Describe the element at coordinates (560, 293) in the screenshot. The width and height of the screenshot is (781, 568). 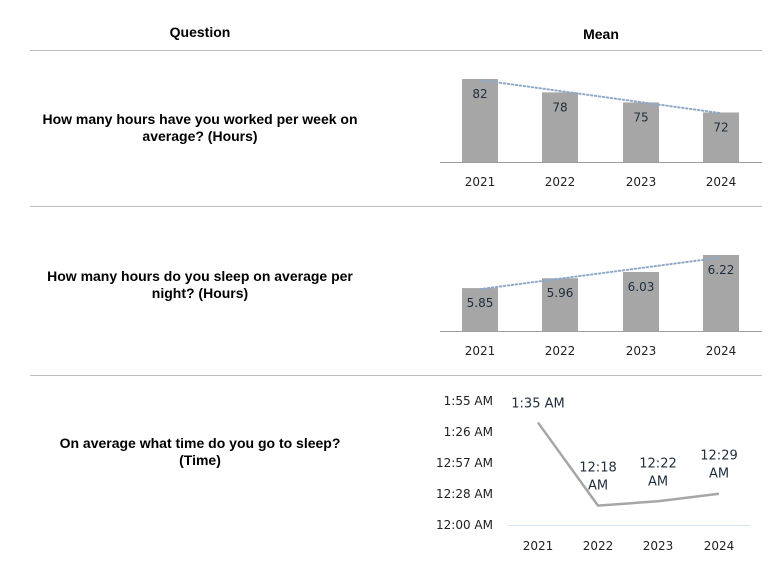
I see `data-label-2022: 5.96` at that location.